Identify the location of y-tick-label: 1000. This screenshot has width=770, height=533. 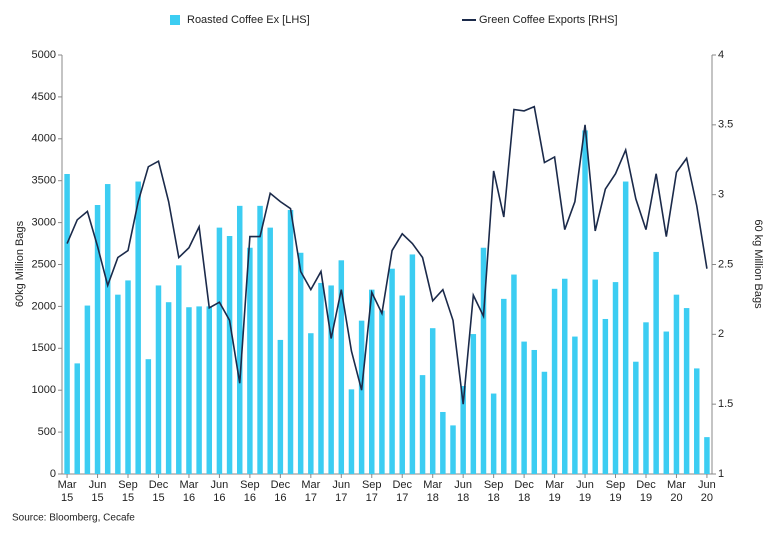
(44, 390).